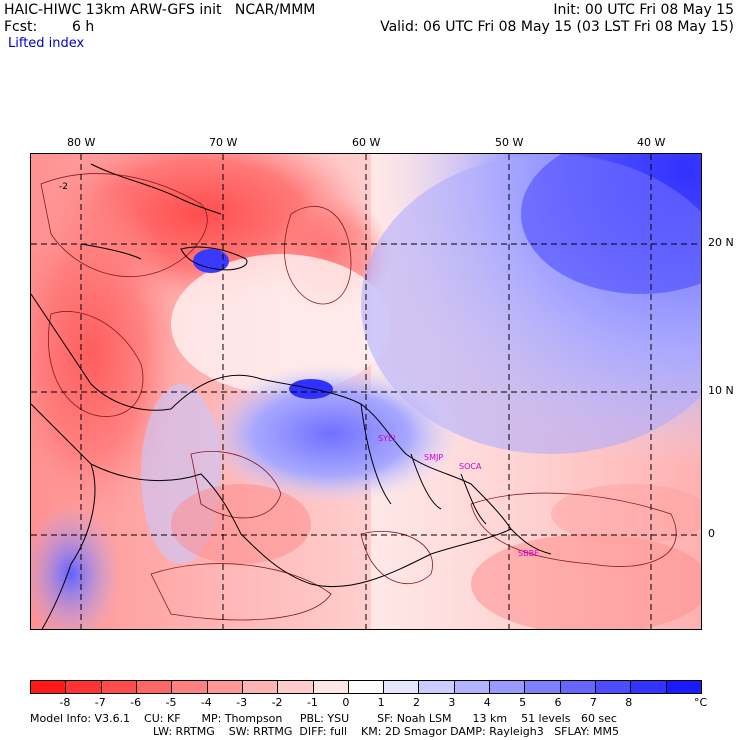 The height and width of the screenshot is (740, 740). What do you see at coordinates (417, 702) in the screenshot?
I see `colorbar-tick-label: 2` at bounding box center [417, 702].